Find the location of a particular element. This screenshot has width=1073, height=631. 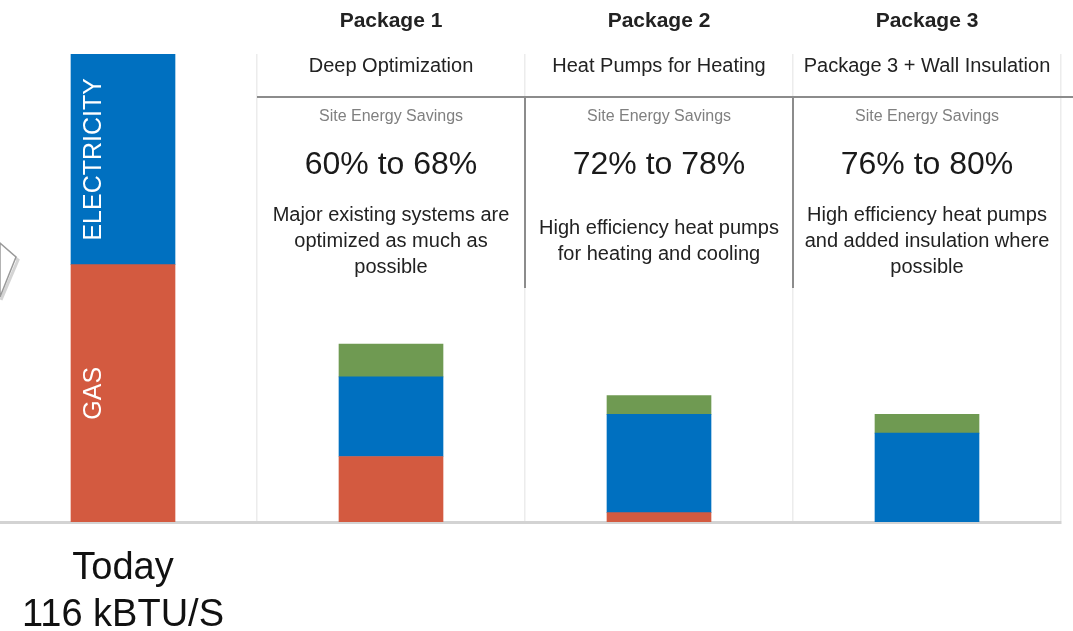

x-tick-label: Today is located at coordinates (123, 566).